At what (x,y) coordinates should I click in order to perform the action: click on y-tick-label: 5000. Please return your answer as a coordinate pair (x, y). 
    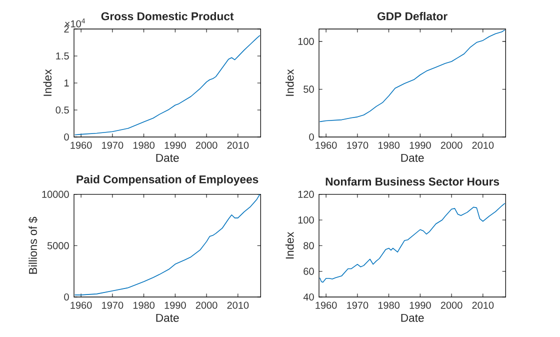
    Looking at the image, I should click on (58, 246).